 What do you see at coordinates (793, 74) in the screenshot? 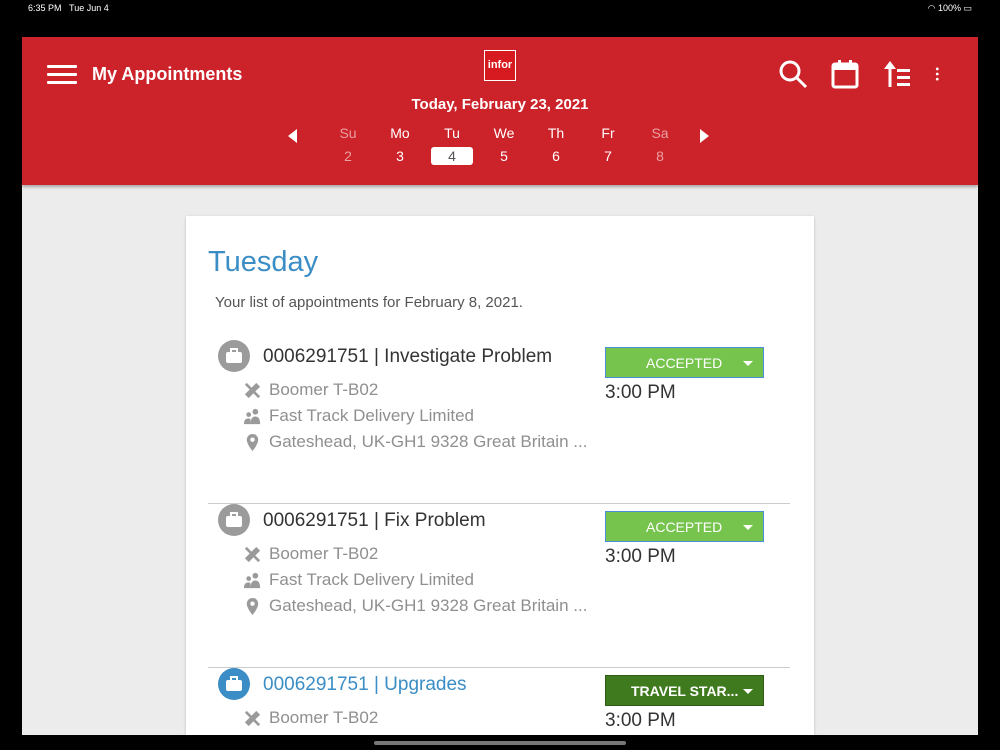
I see `search-icon` at bounding box center [793, 74].